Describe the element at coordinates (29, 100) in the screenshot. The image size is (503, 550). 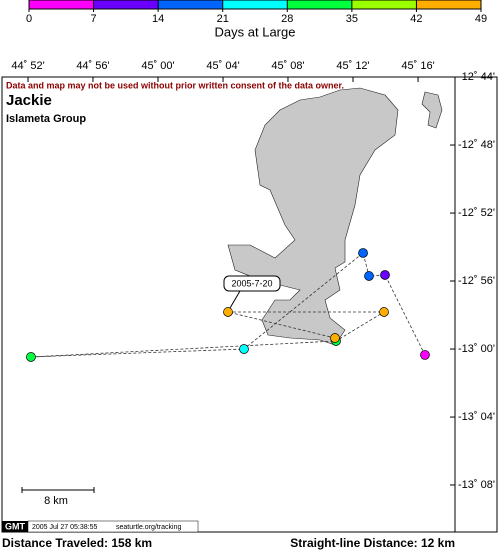
I see `turtle-name: Jackie` at that location.